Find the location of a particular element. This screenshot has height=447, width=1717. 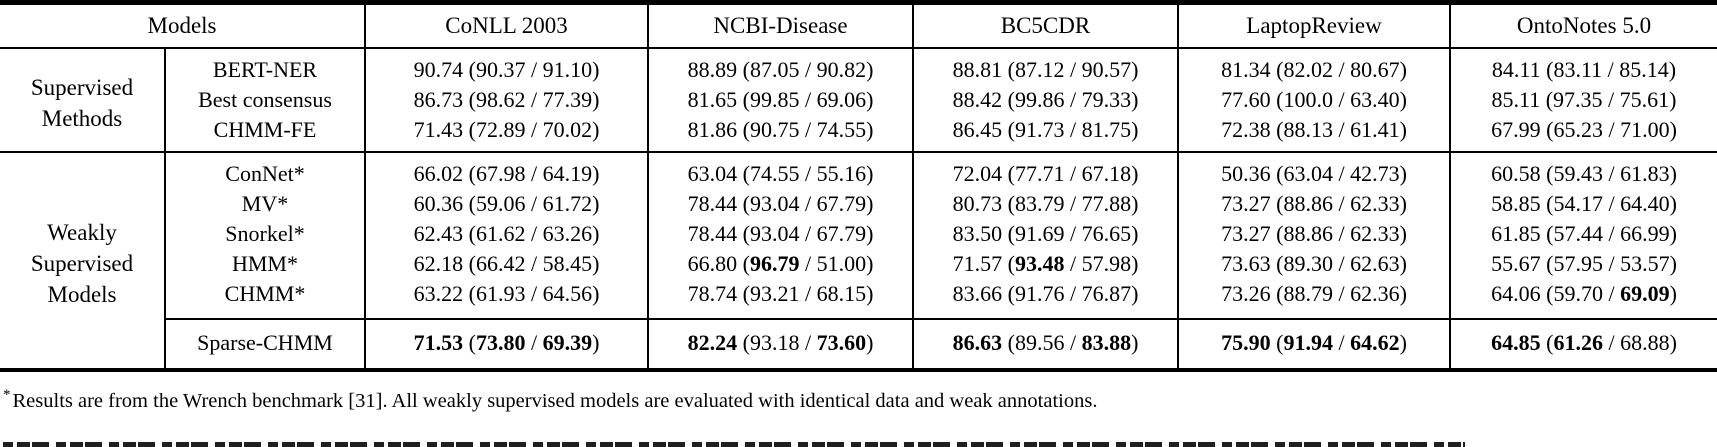

model-name-cell: CHMM-FE is located at coordinates (265, 133).